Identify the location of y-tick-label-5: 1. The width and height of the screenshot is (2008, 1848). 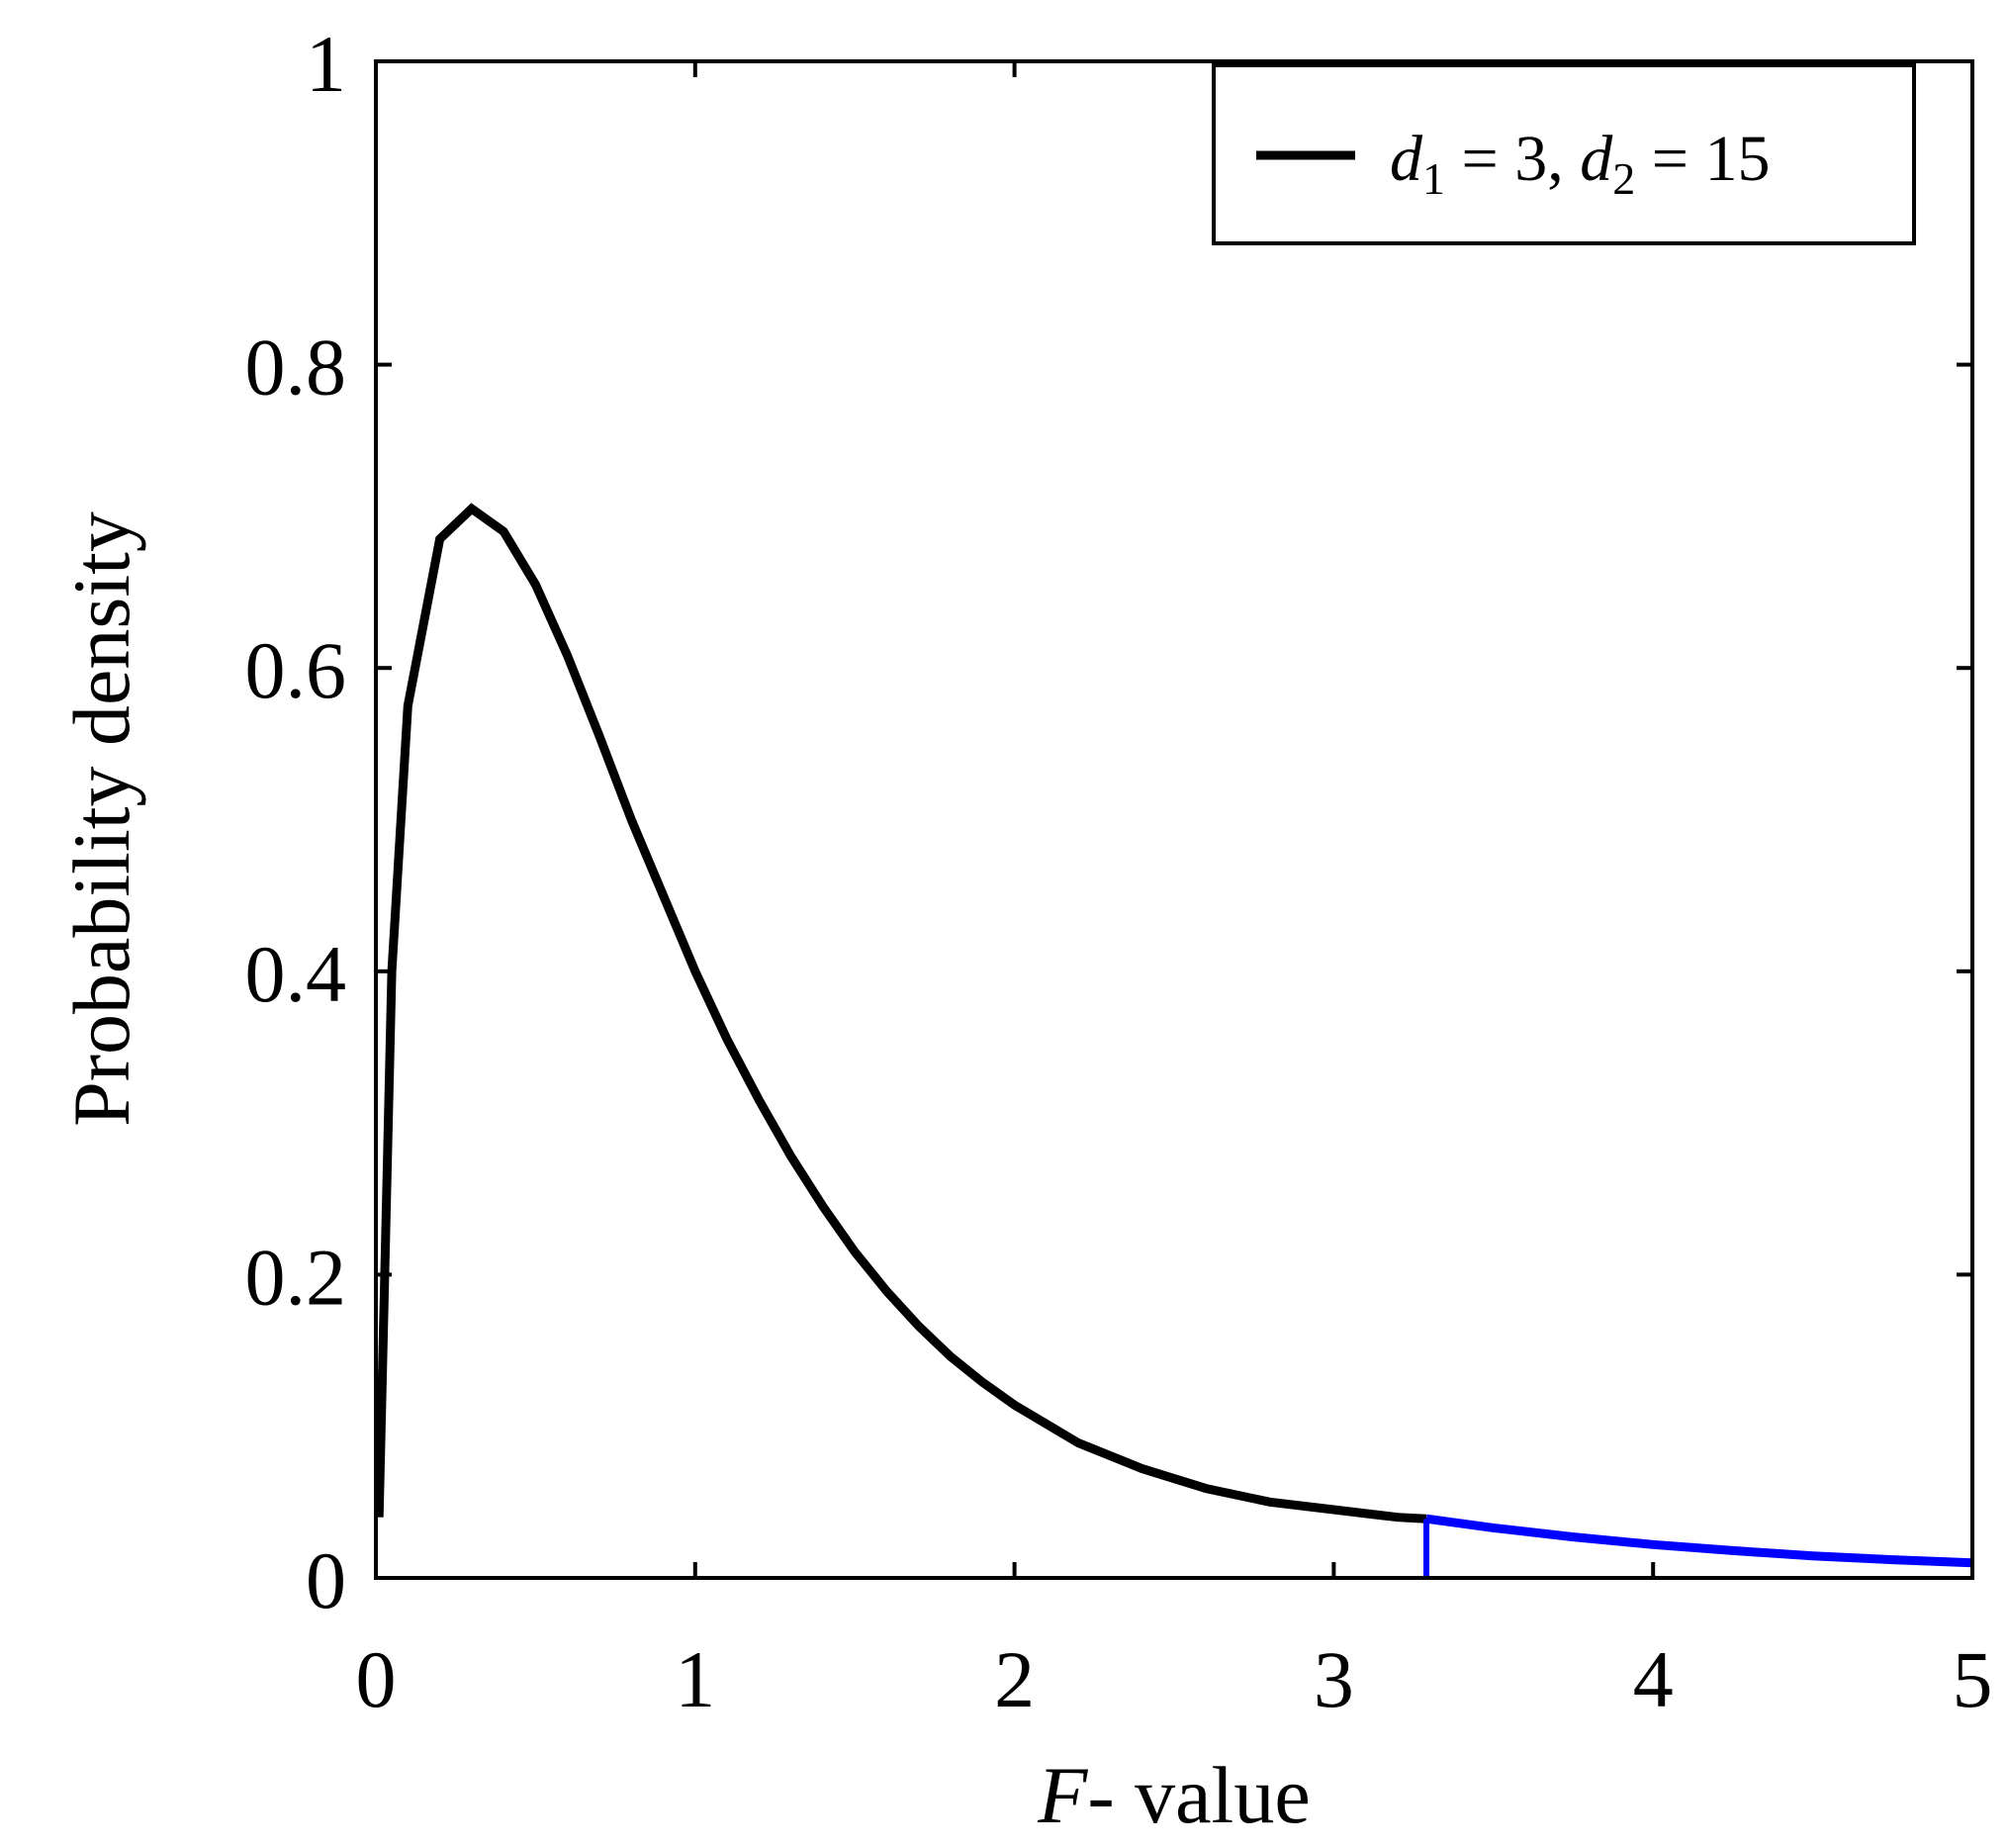
(326, 64).